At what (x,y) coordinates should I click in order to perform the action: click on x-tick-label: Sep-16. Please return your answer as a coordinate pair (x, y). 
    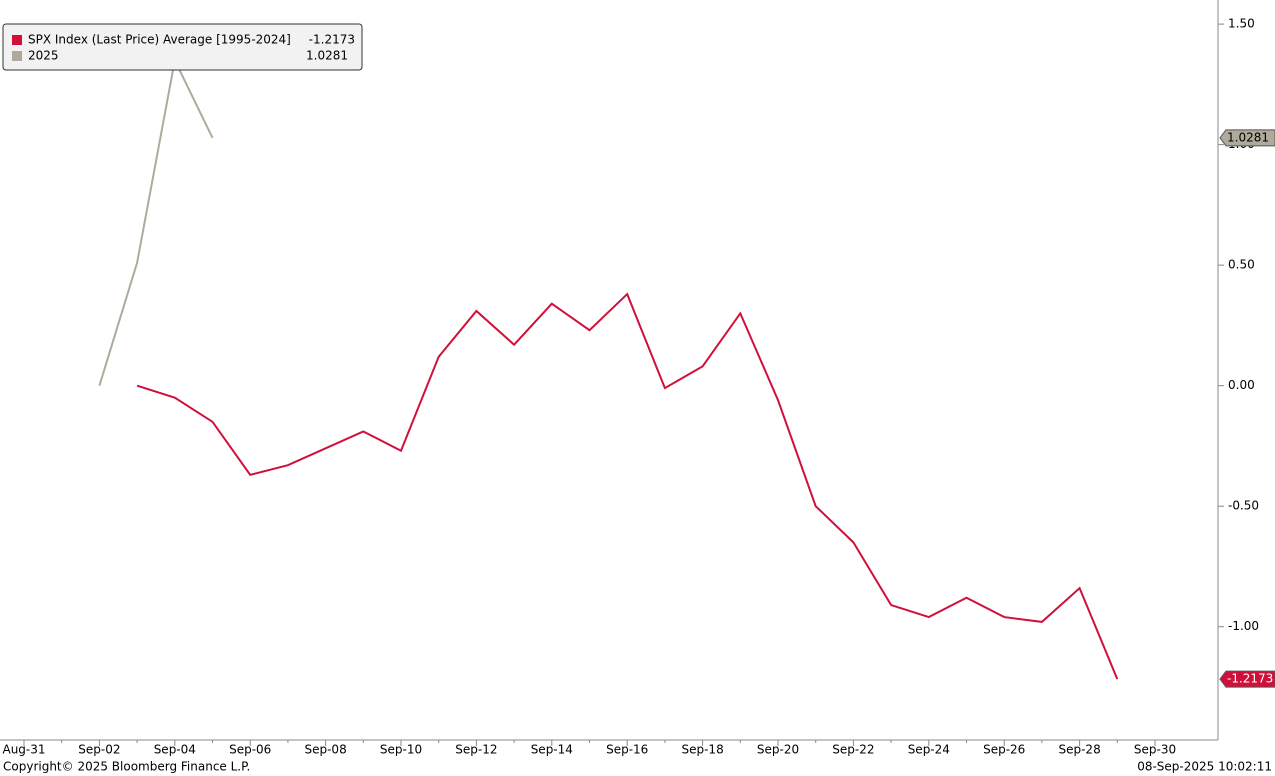
    Looking at the image, I should click on (627, 750).